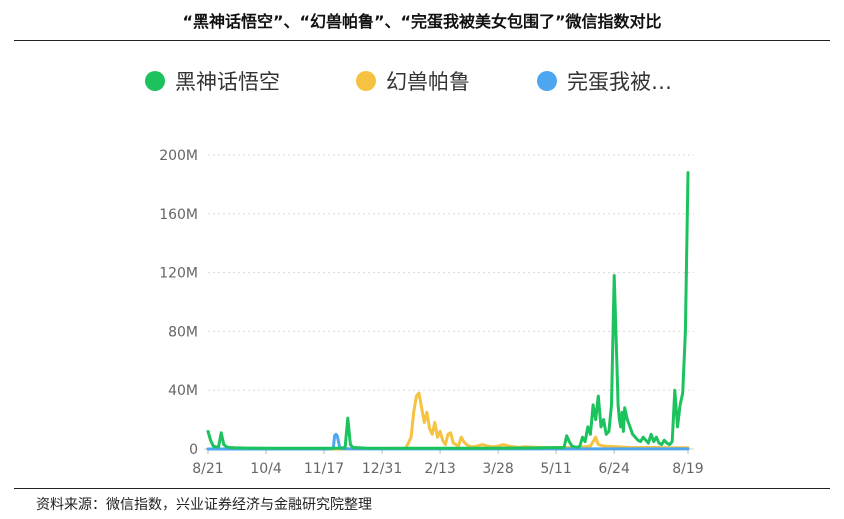  Describe the element at coordinates (422, 21) in the screenshot. I see `chart-title: “黑神话悟空”、“幻兽帕鲁”、“完蛋我被美女包围了”微信指数对比` at that location.